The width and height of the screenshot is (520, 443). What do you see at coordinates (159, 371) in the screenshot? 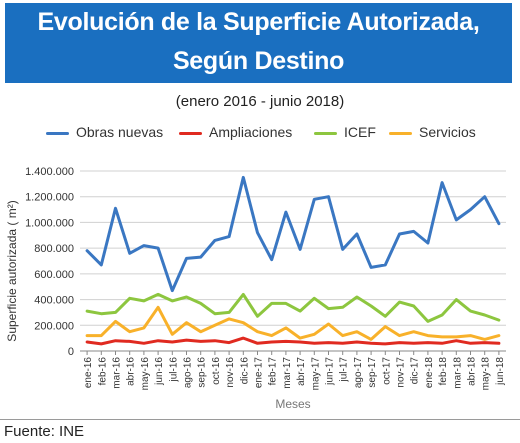
I see `x-tick-label: jun-16` at bounding box center [159, 371].